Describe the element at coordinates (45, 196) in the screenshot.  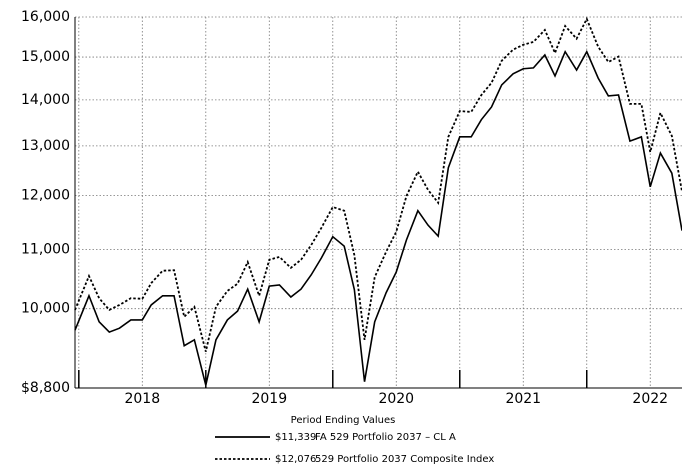
I see `y-tick-label: 12,000` at that location.